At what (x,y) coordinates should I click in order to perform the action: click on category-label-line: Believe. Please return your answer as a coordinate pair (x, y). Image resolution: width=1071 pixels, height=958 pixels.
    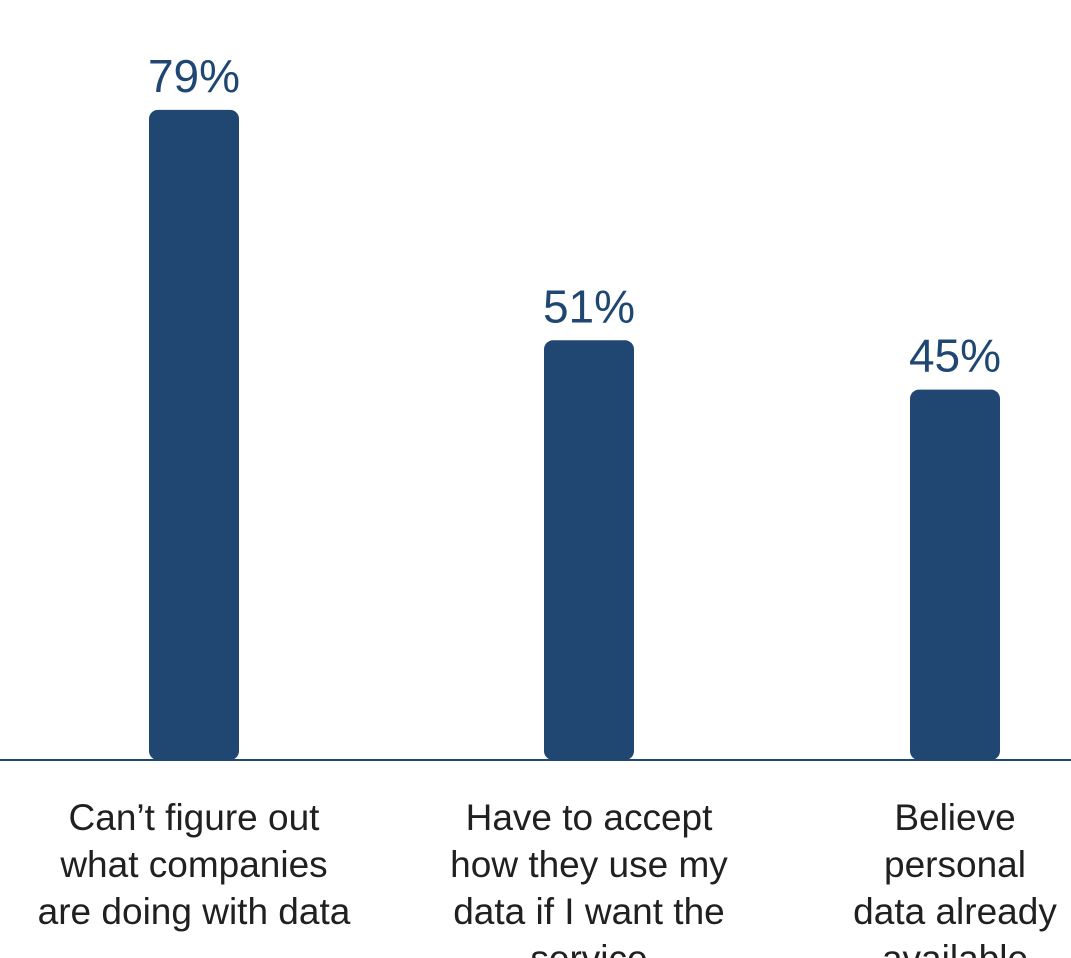
    Looking at the image, I should click on (954, 817).